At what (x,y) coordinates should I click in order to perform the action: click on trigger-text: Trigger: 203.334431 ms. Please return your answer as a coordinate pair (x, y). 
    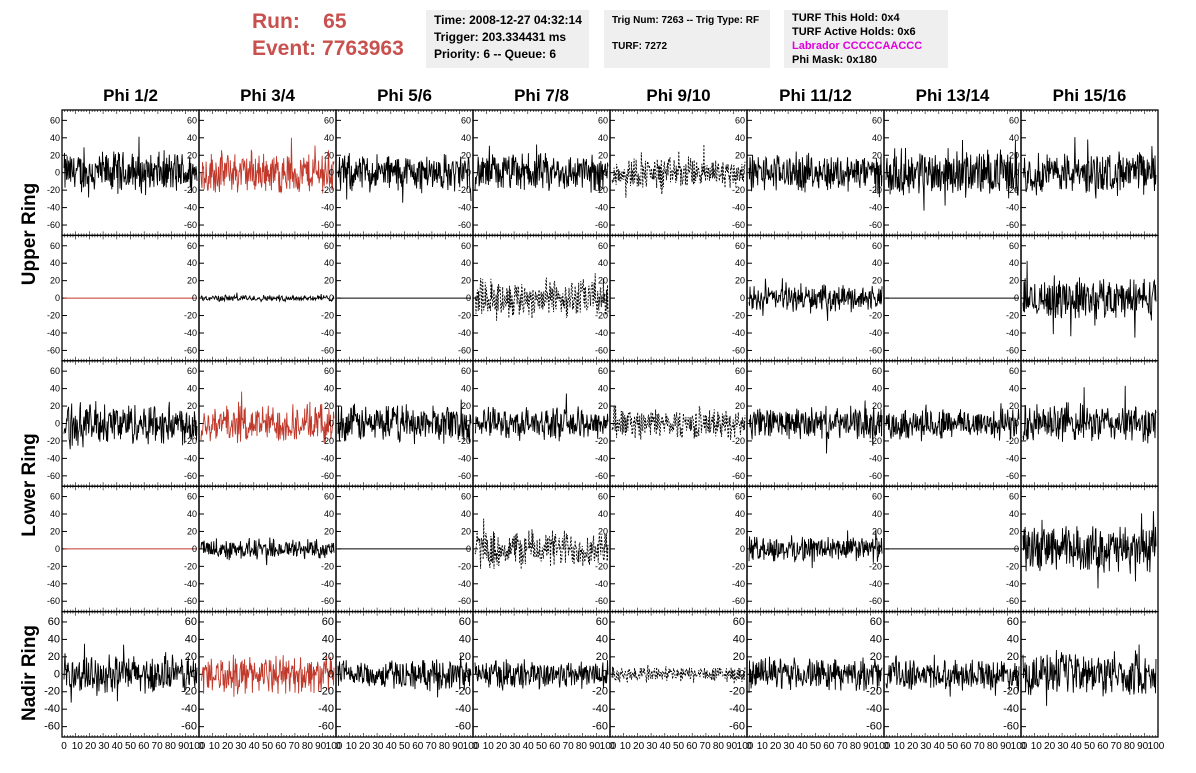
    Looking at the image, I should click on (500, 37).